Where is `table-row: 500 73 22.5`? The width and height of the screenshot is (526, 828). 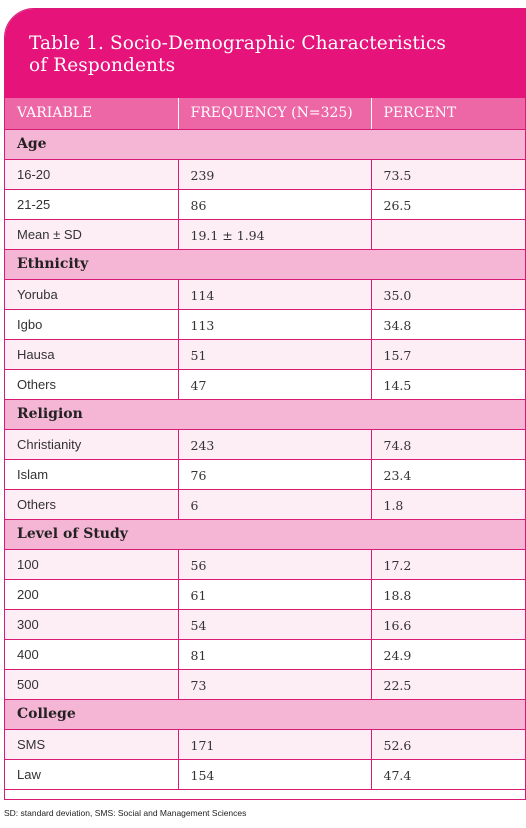 table-row: 500 73 22.5 is located at coordinates (265, 684).